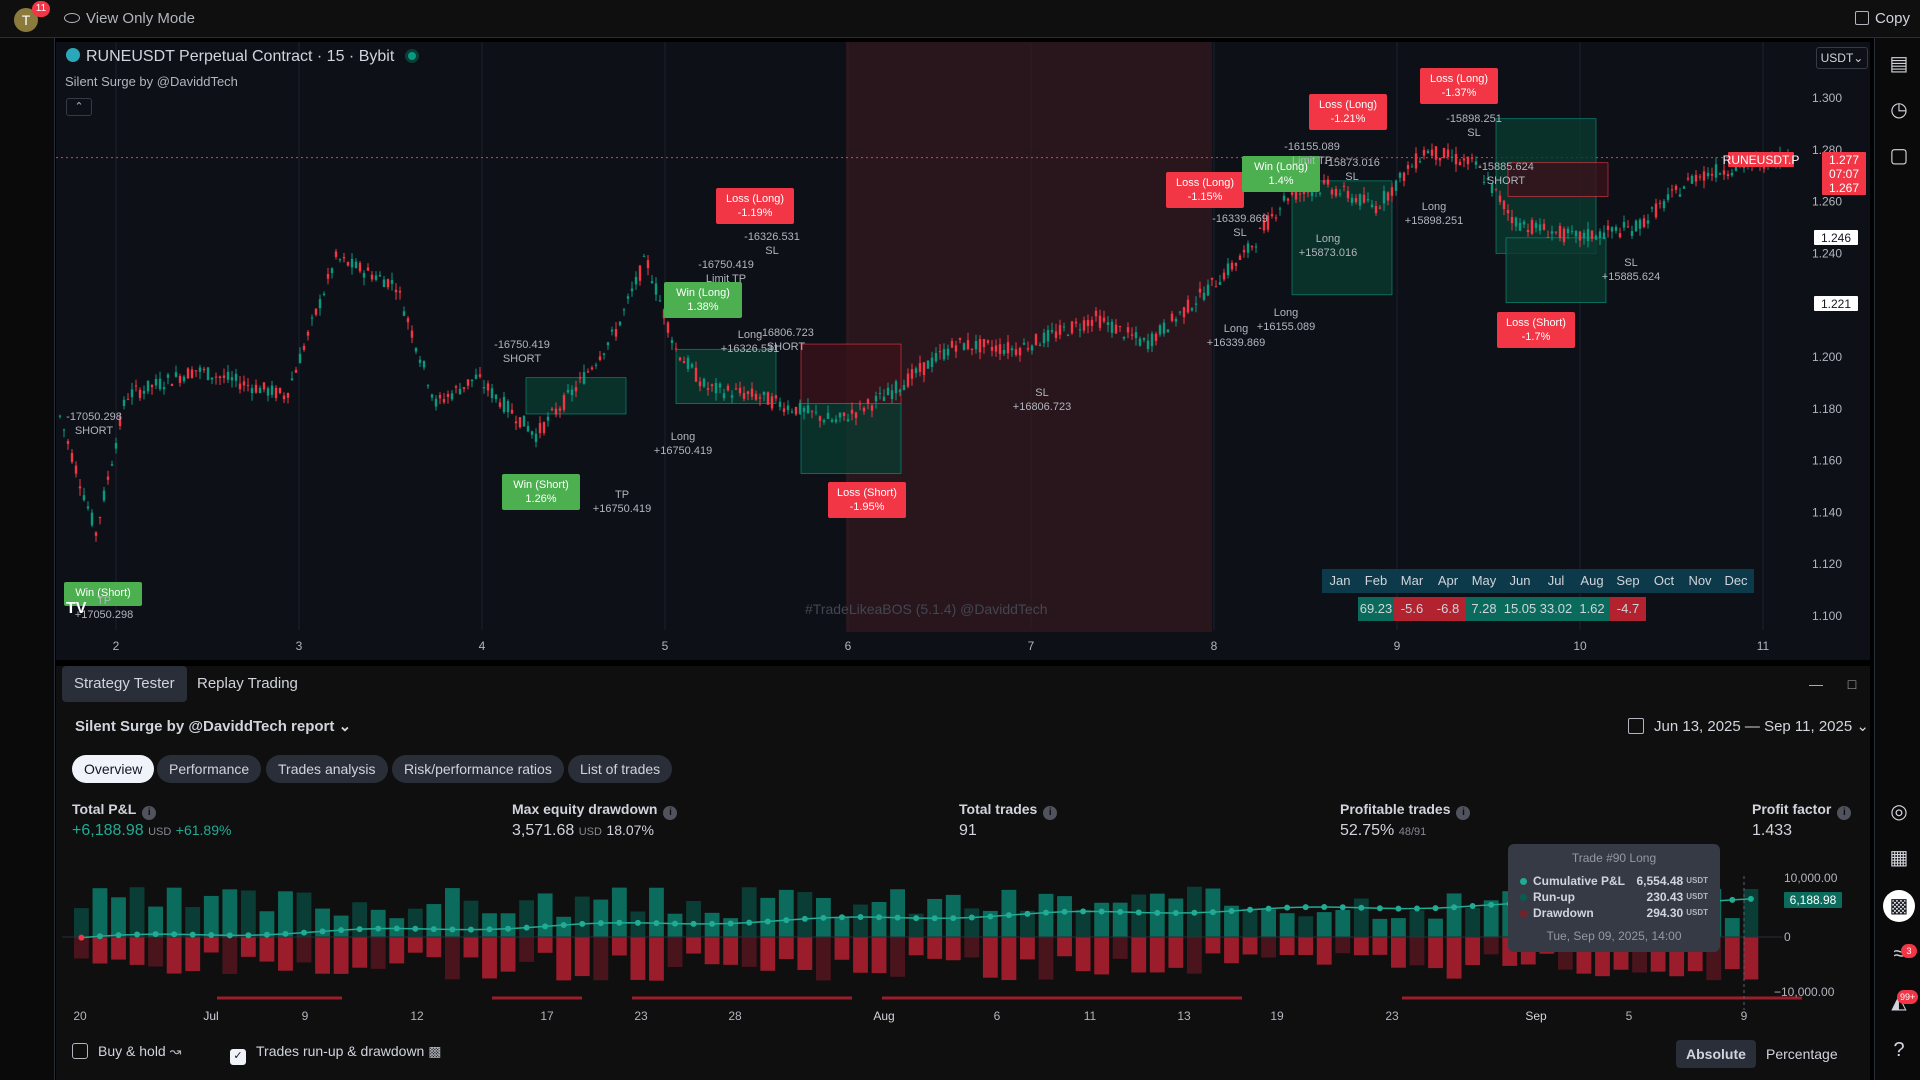  What do you see at coordinates (1899, 906) in the screenshot?
I see `apps-grid-icon: ▩` at bounding box center [1899, 906].